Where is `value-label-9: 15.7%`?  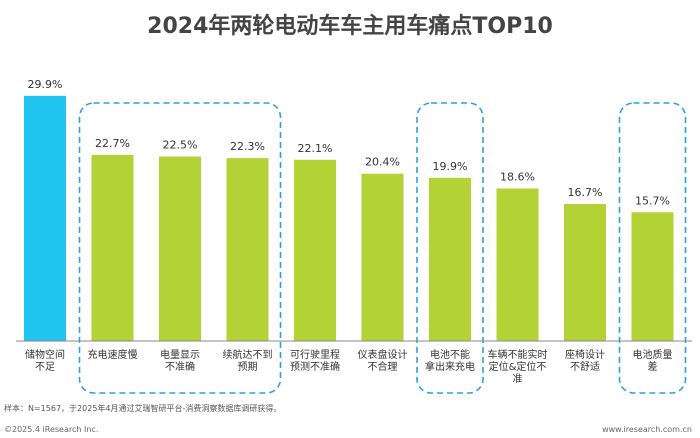
value-label-9: 15.7% is located at coordinates (652, 200).